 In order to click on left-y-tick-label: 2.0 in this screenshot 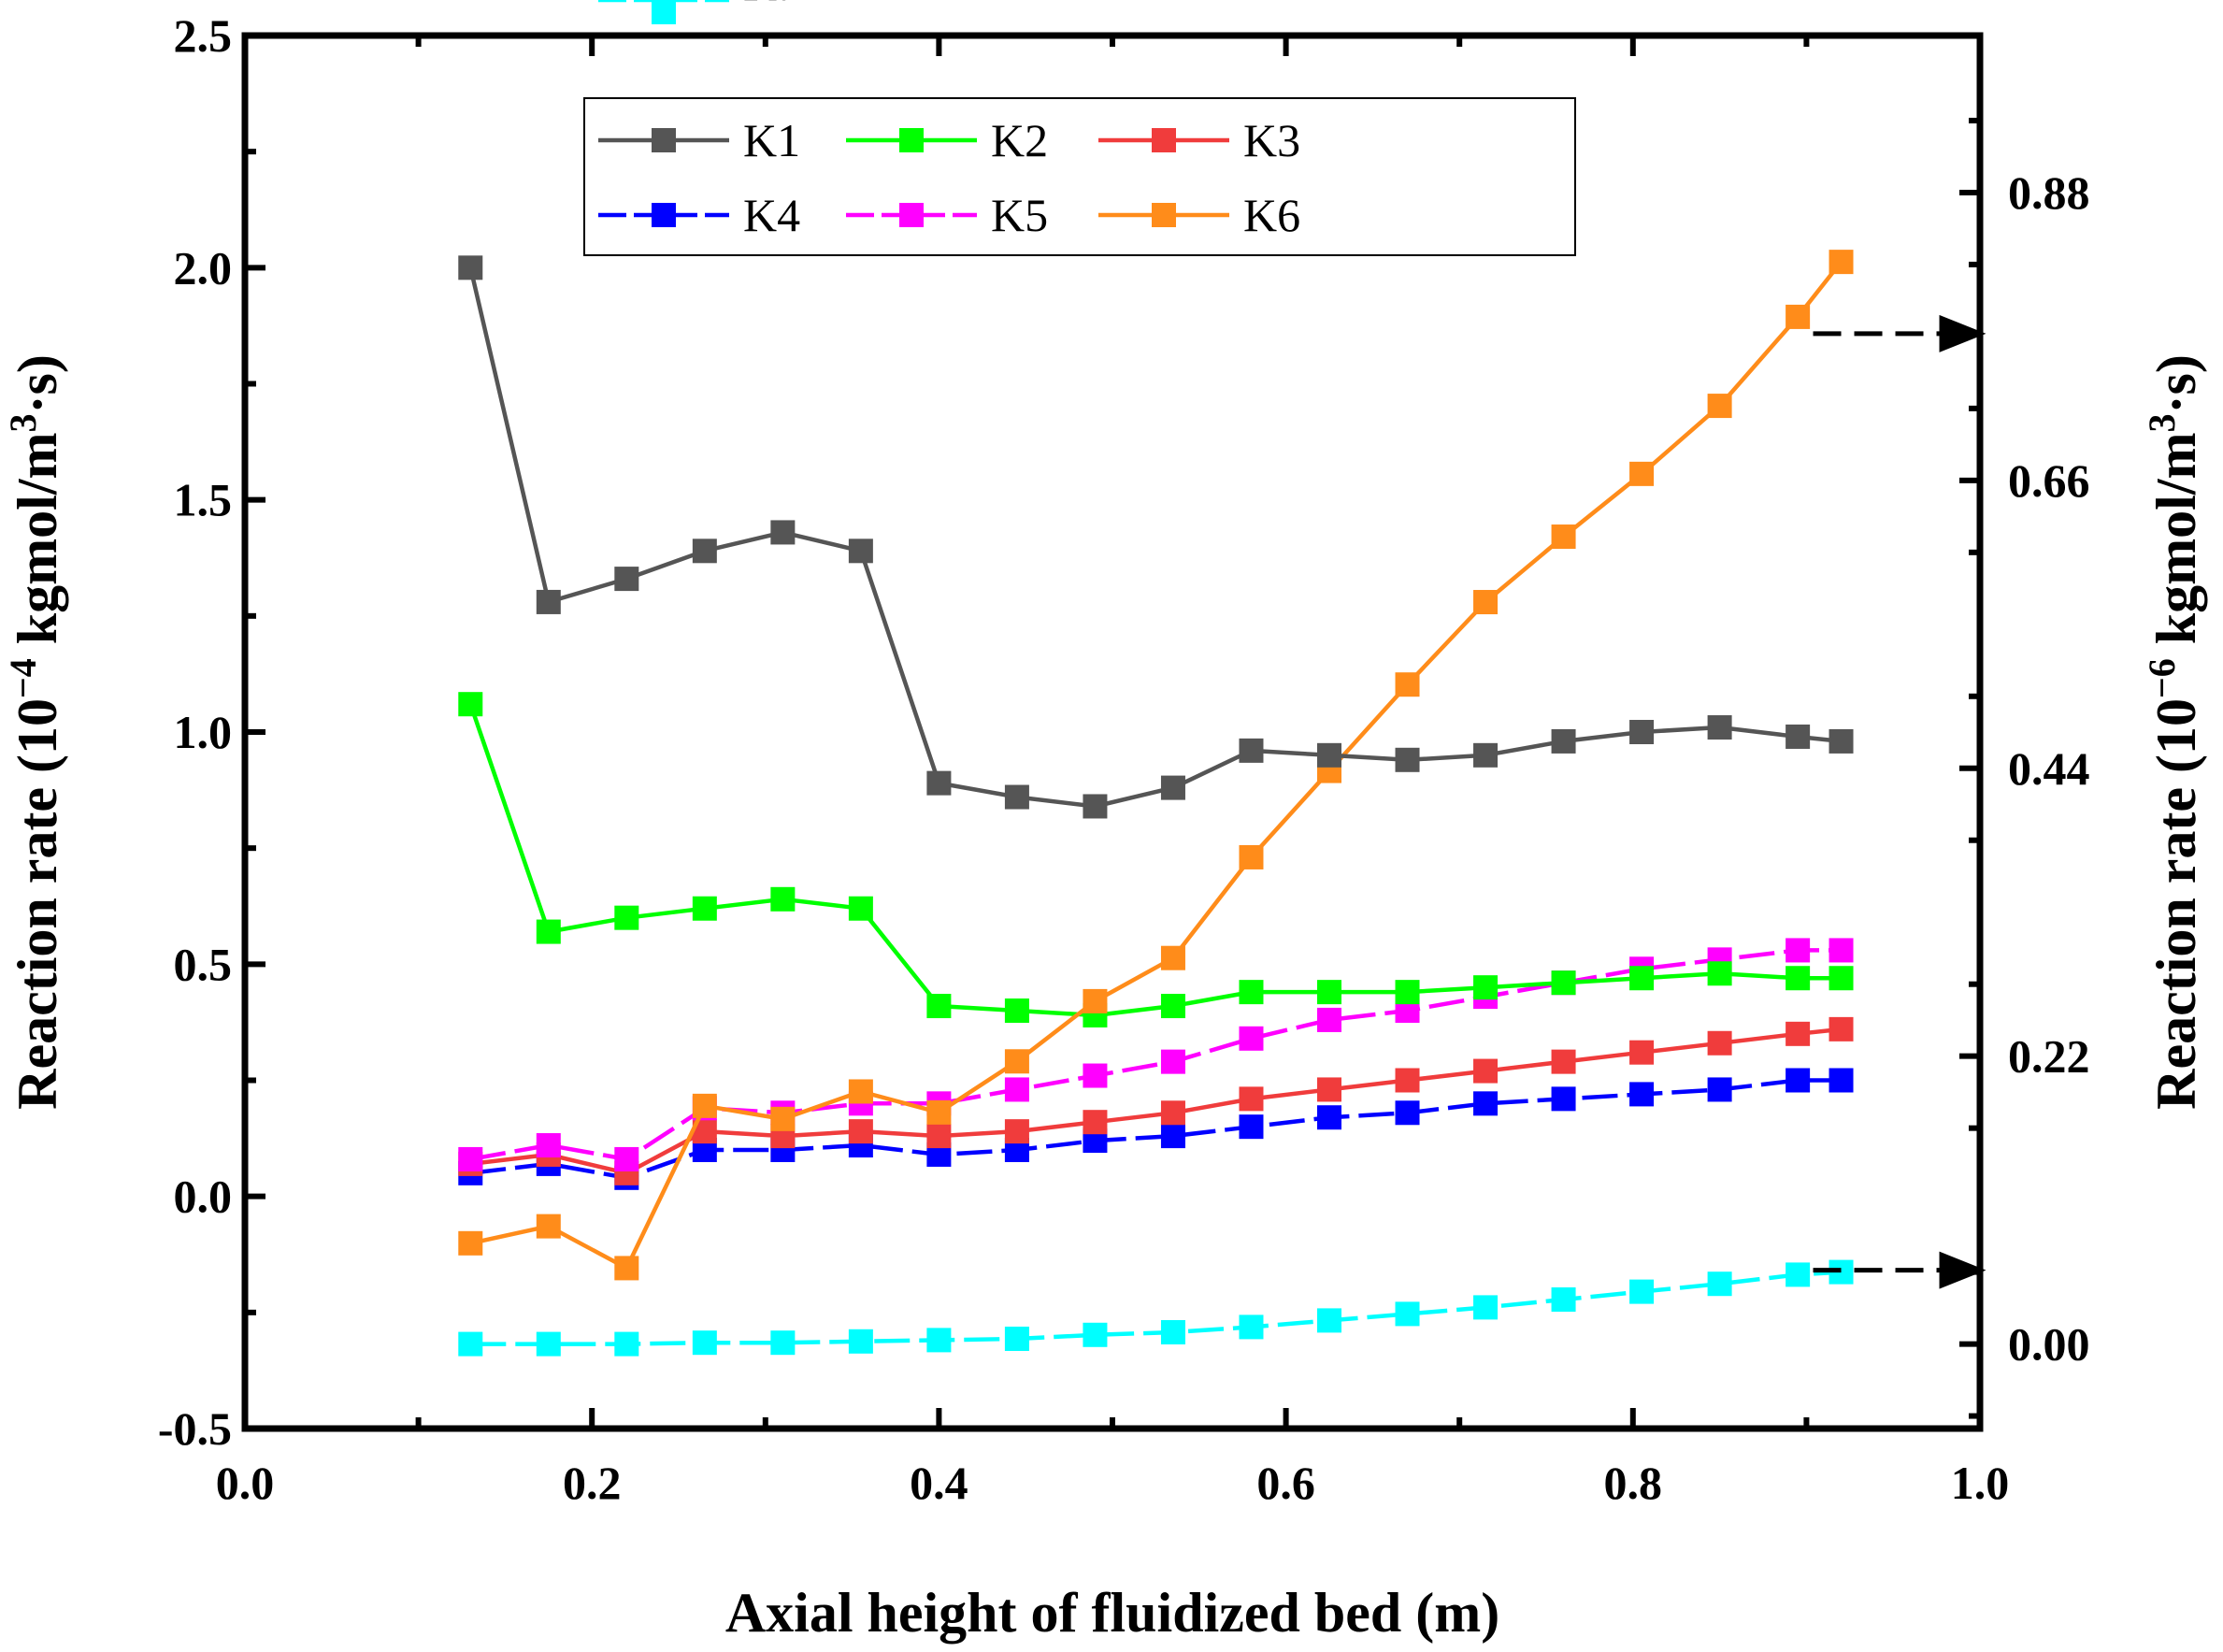, I will do `click(204, 267)`.